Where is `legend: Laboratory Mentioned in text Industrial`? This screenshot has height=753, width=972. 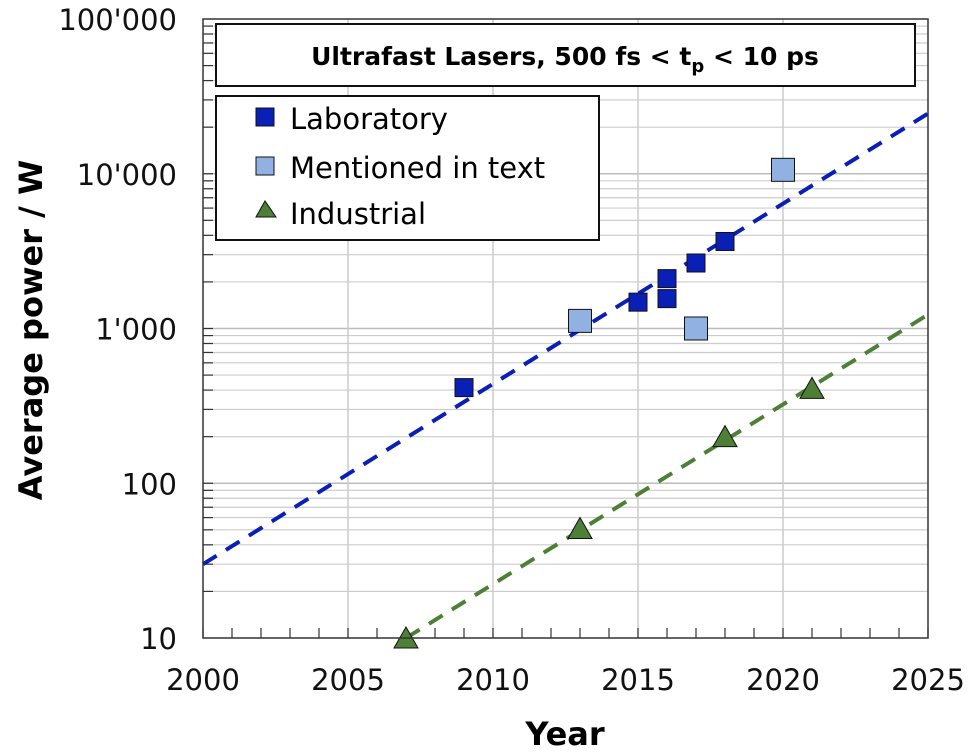
legend: Laboratory Mentioned in text Industrial is located at coordinates (407, 168).